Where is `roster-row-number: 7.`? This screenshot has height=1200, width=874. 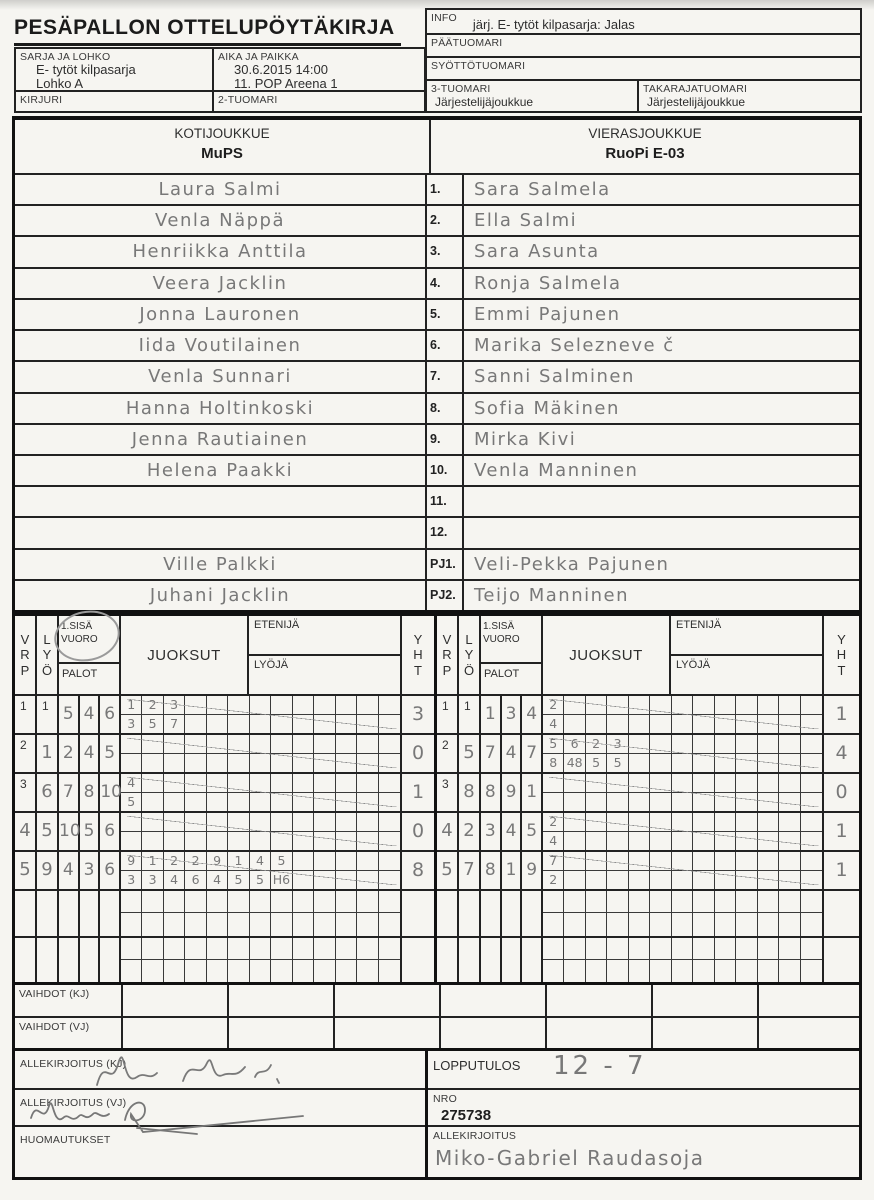 roster-row-number: 7. is located at coordinates (445, 377).